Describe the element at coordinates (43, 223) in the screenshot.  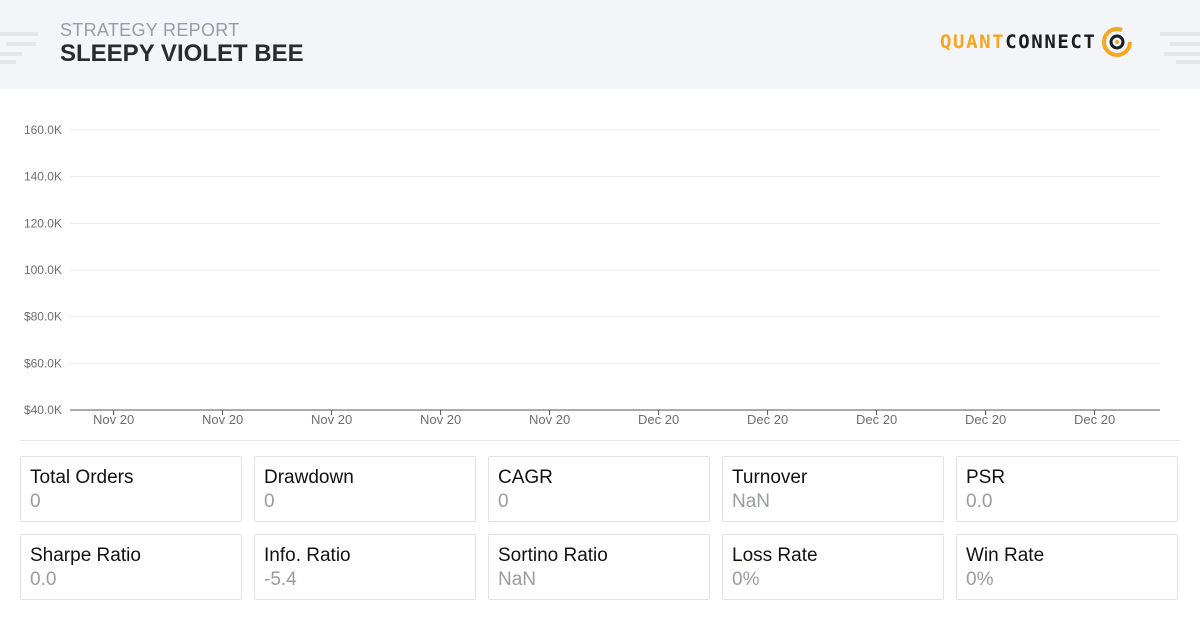
I see `y-tick-label: 120.0K` at that location.